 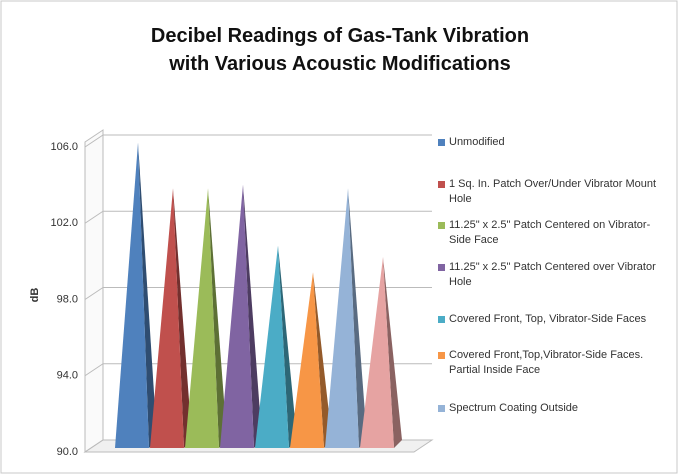 I want to click on side-wall, so click(x=94, y=291).